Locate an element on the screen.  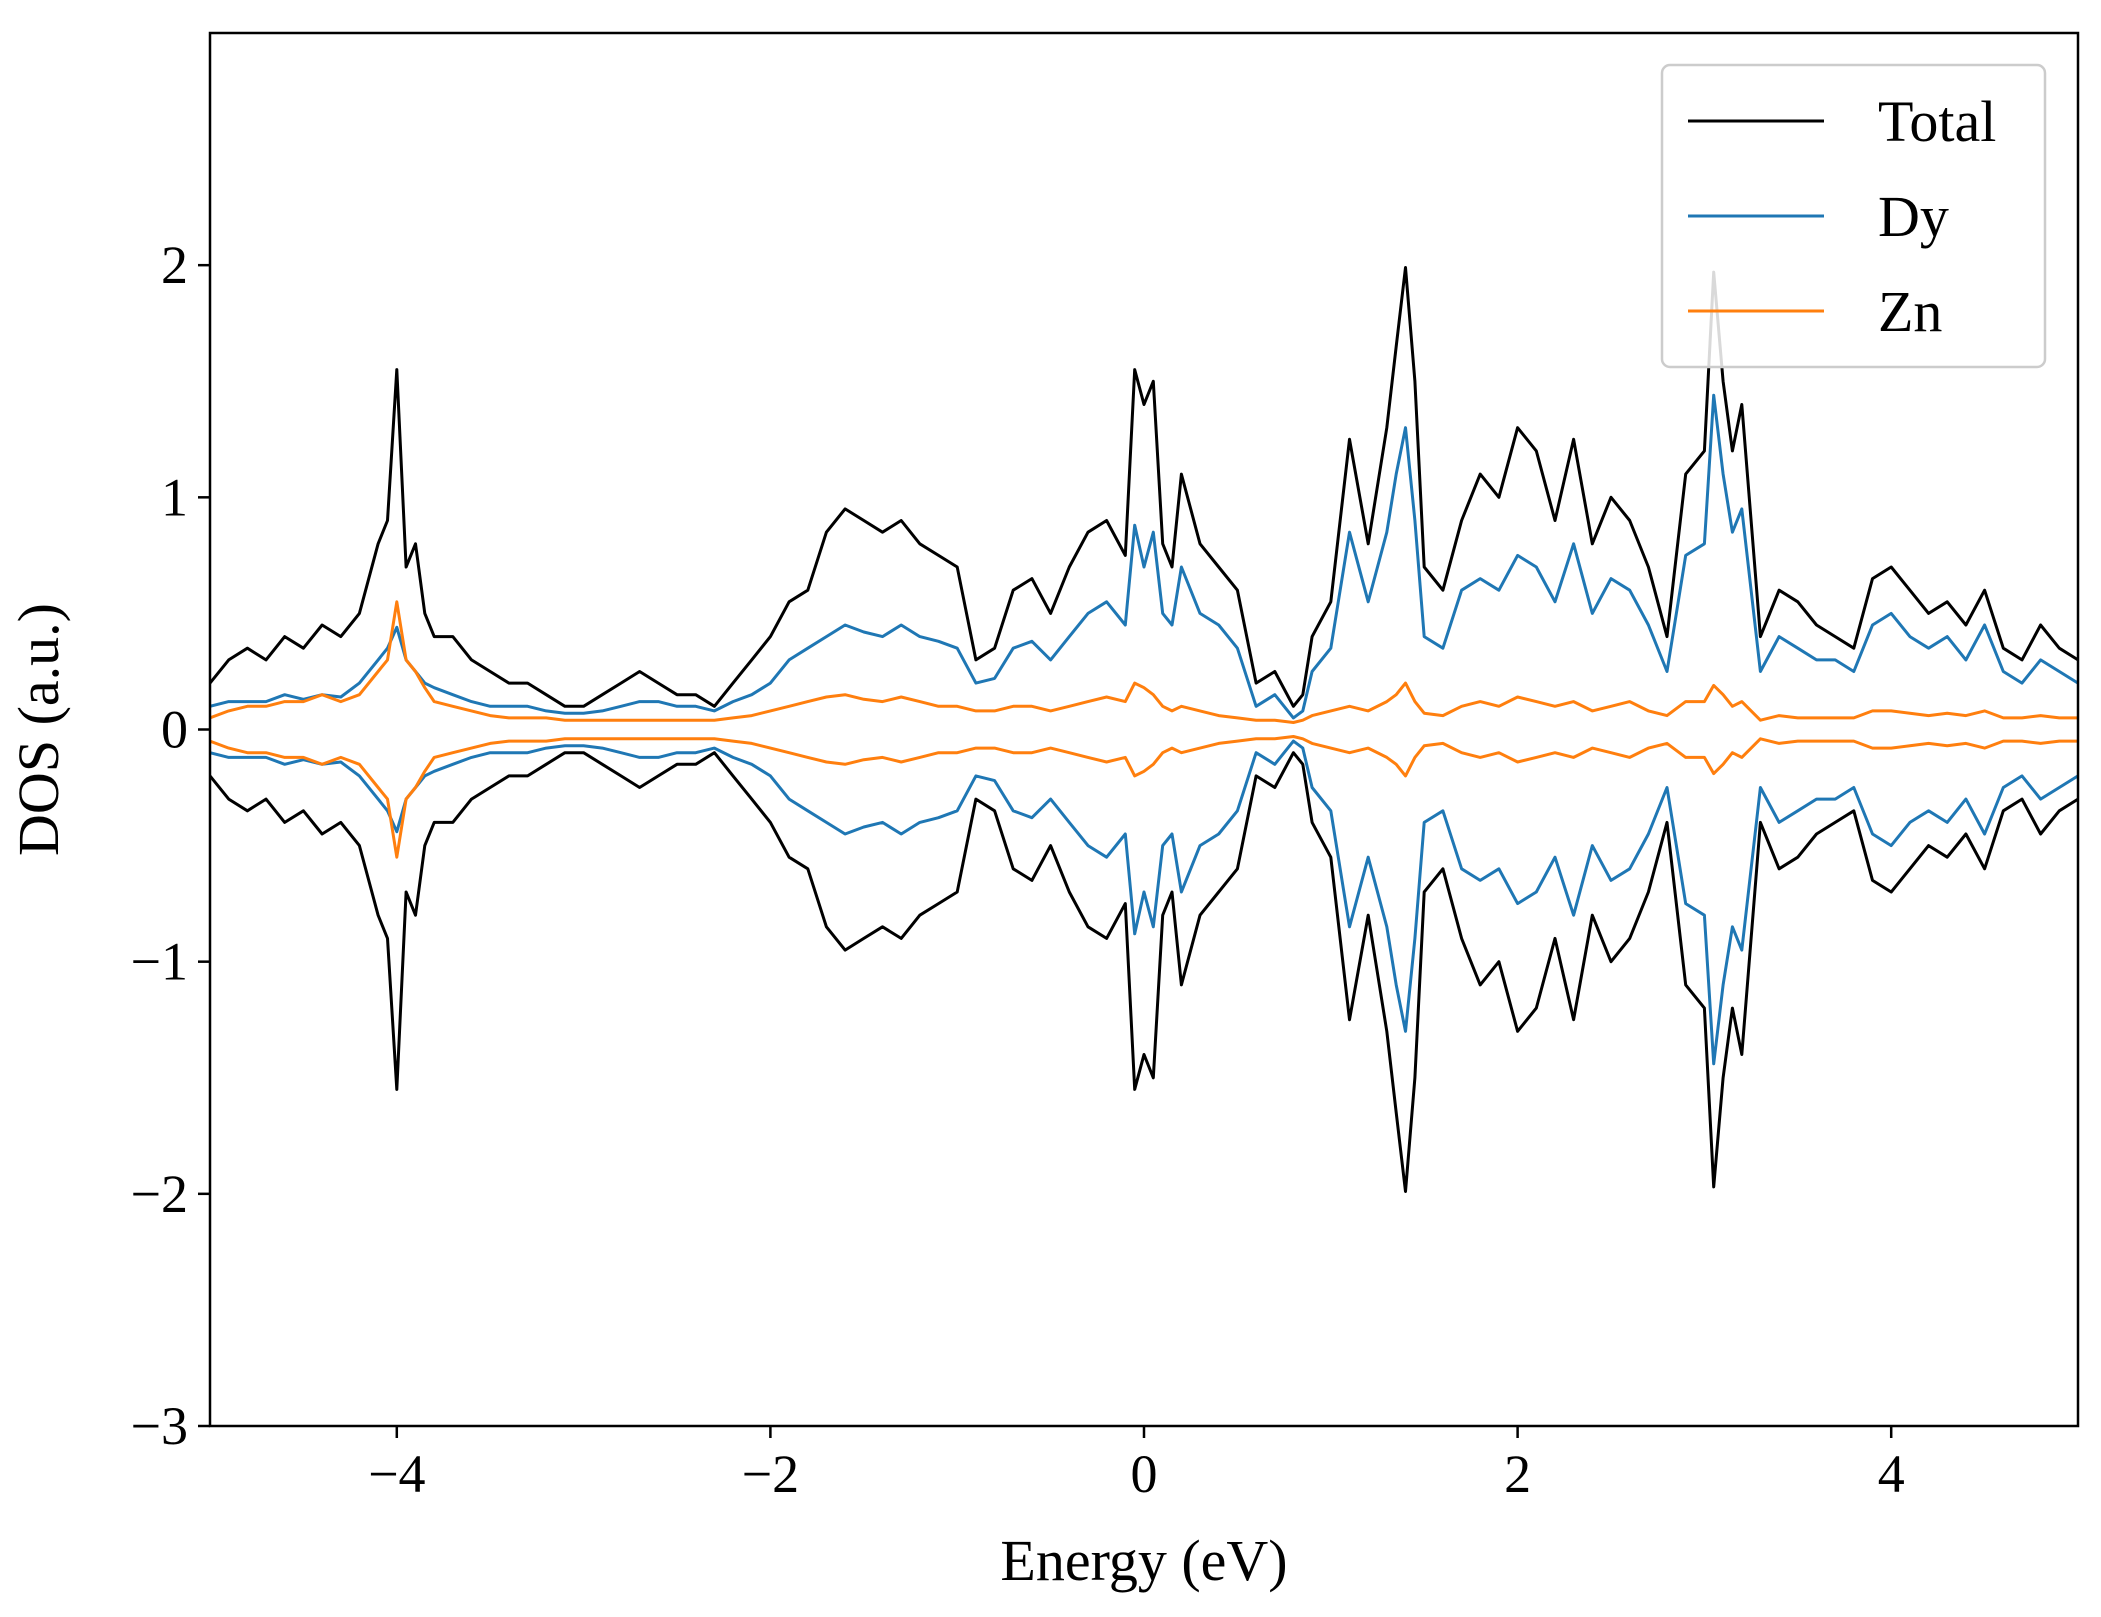
y-axis-title: DOS (a.u.) is located at coordinates (38, 729).